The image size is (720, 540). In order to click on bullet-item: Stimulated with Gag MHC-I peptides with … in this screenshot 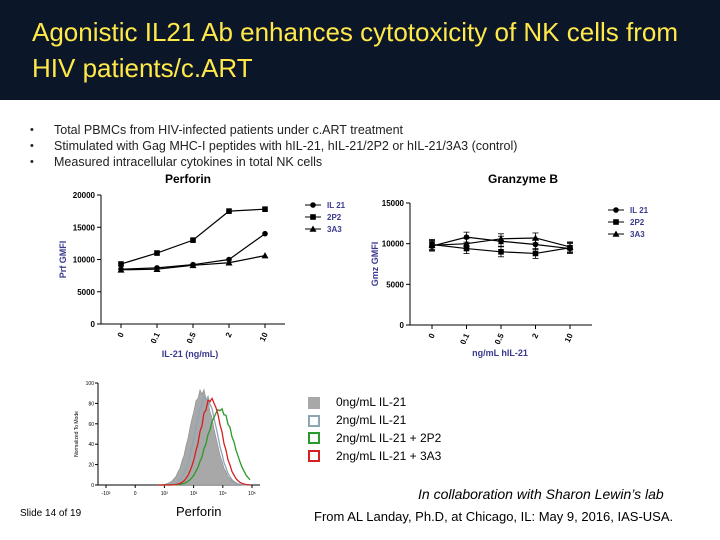, I will do `click(370, 146)`.